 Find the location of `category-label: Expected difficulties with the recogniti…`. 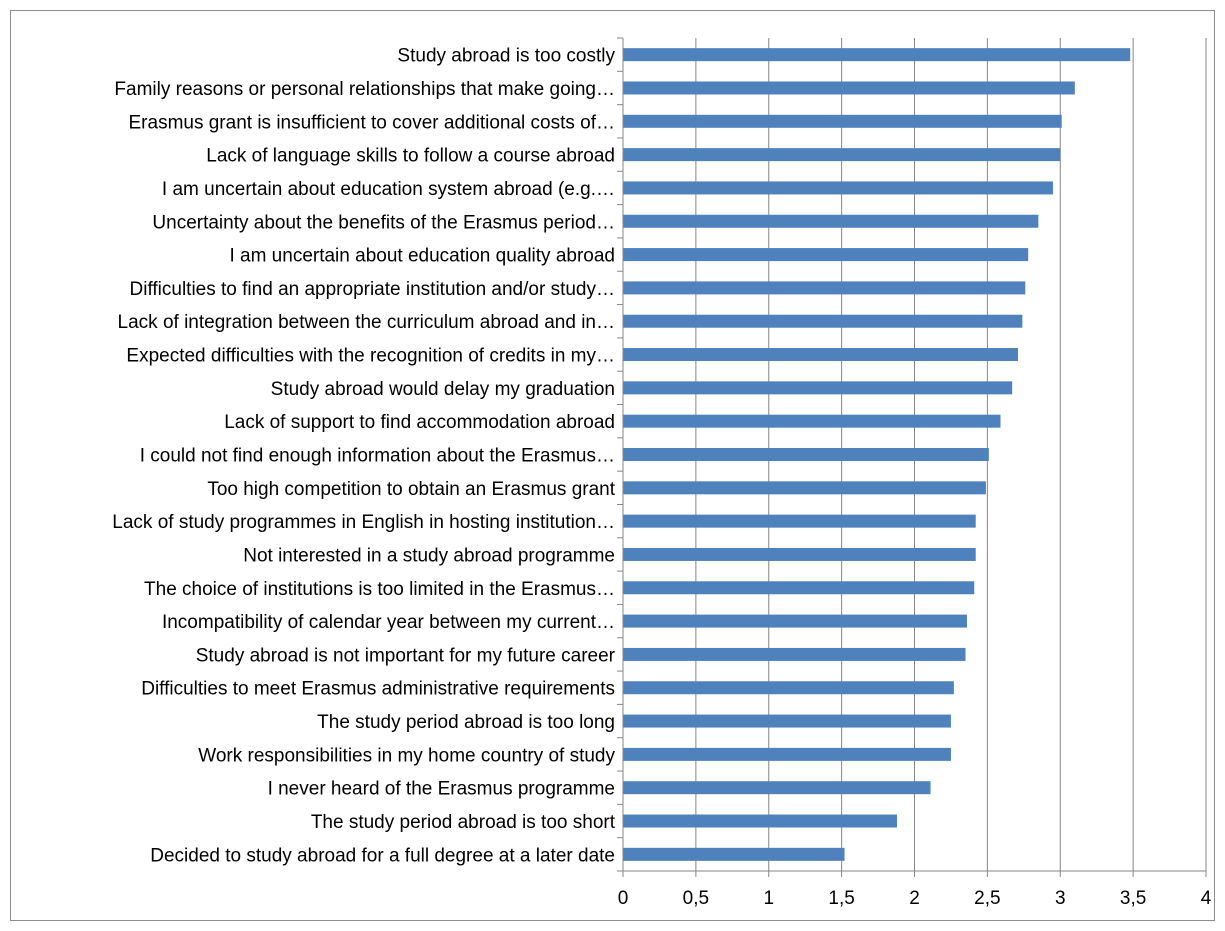

category-label: Expected difficulties with the recogniti… is located at coordinates (370, 356).